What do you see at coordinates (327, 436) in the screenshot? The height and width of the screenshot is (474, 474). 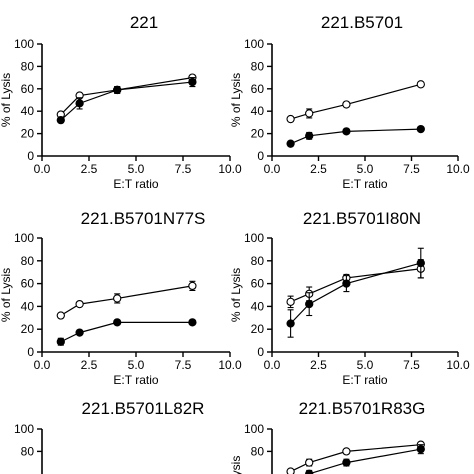 I see `chart-panel-6: 221.B5701R83G 100 80 ysis` at bounding box center [327, 436].